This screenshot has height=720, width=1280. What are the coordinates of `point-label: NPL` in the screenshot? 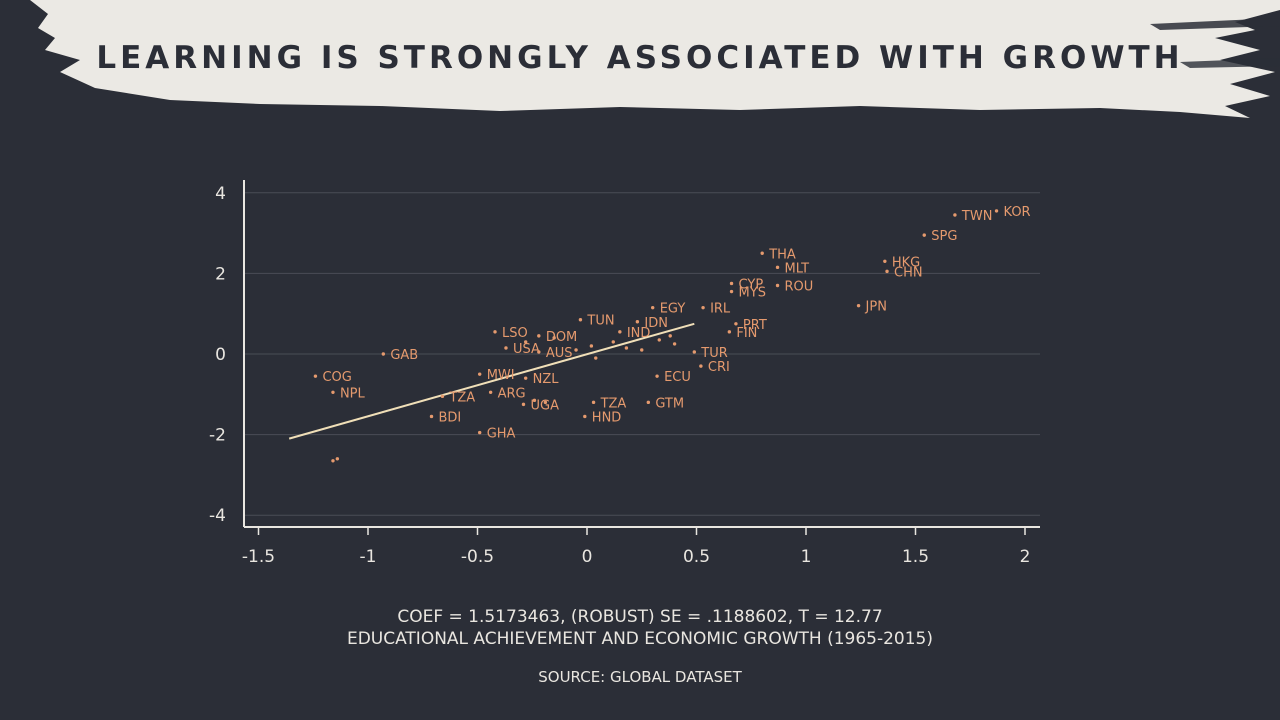 It's located at (353, 393).